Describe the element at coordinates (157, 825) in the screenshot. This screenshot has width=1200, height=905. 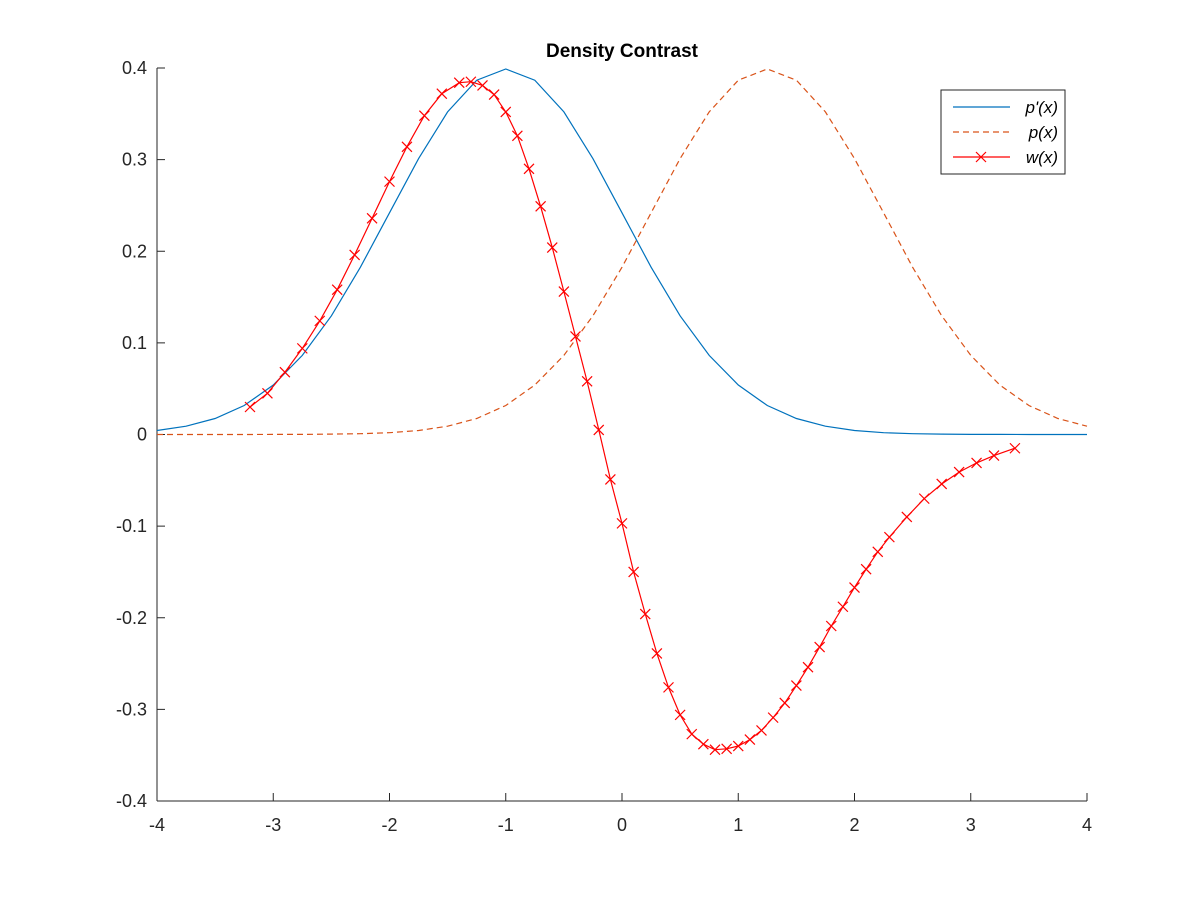
I see `x-tick-label: -4` at that location.